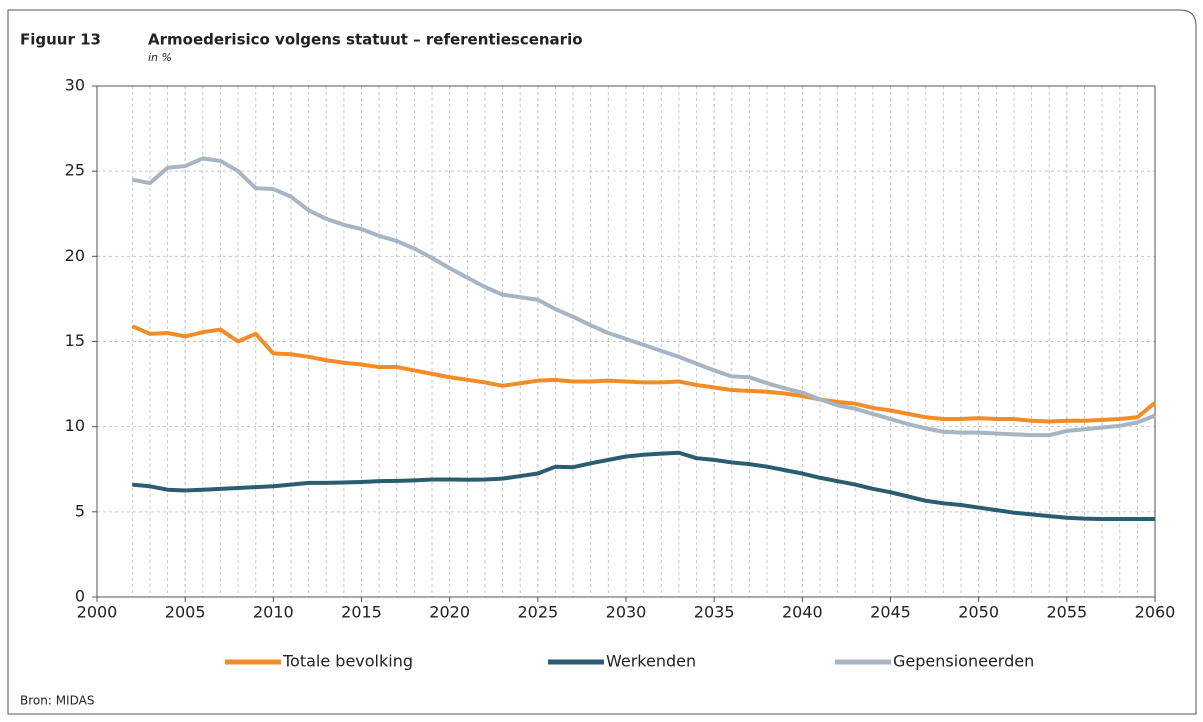 This screenshot has width=1203, height=722. What do you see at coordinates (626, 612) in the screenshot?
I see `x-tick-label: 2030` at bounding box center [626, 612].